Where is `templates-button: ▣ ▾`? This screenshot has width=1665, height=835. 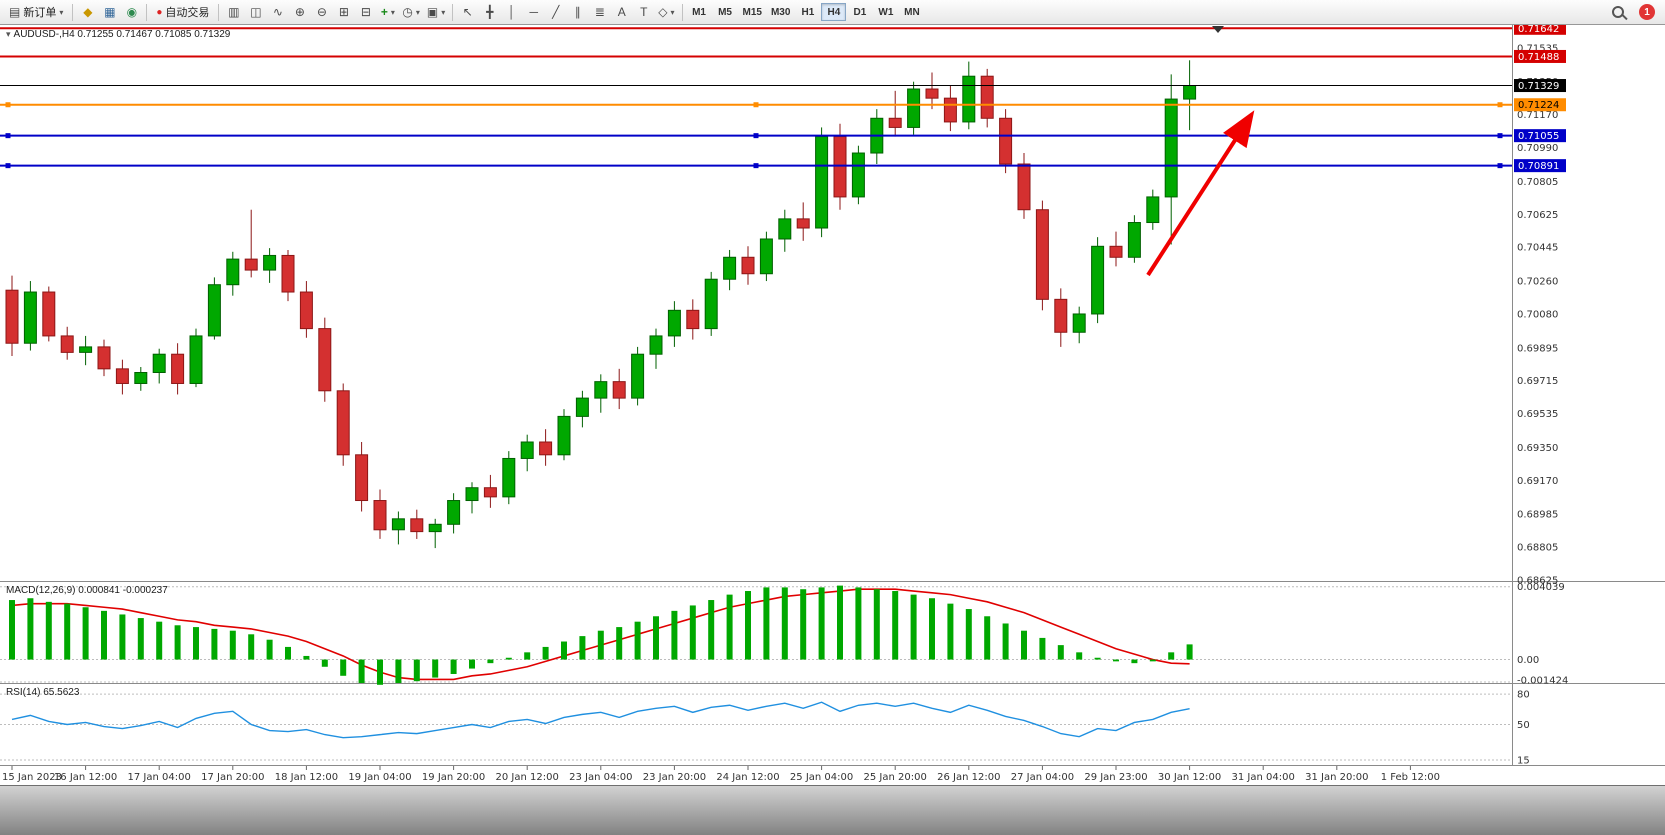 templates-button: ▣ ▾ is located at coordinates (436, 12).